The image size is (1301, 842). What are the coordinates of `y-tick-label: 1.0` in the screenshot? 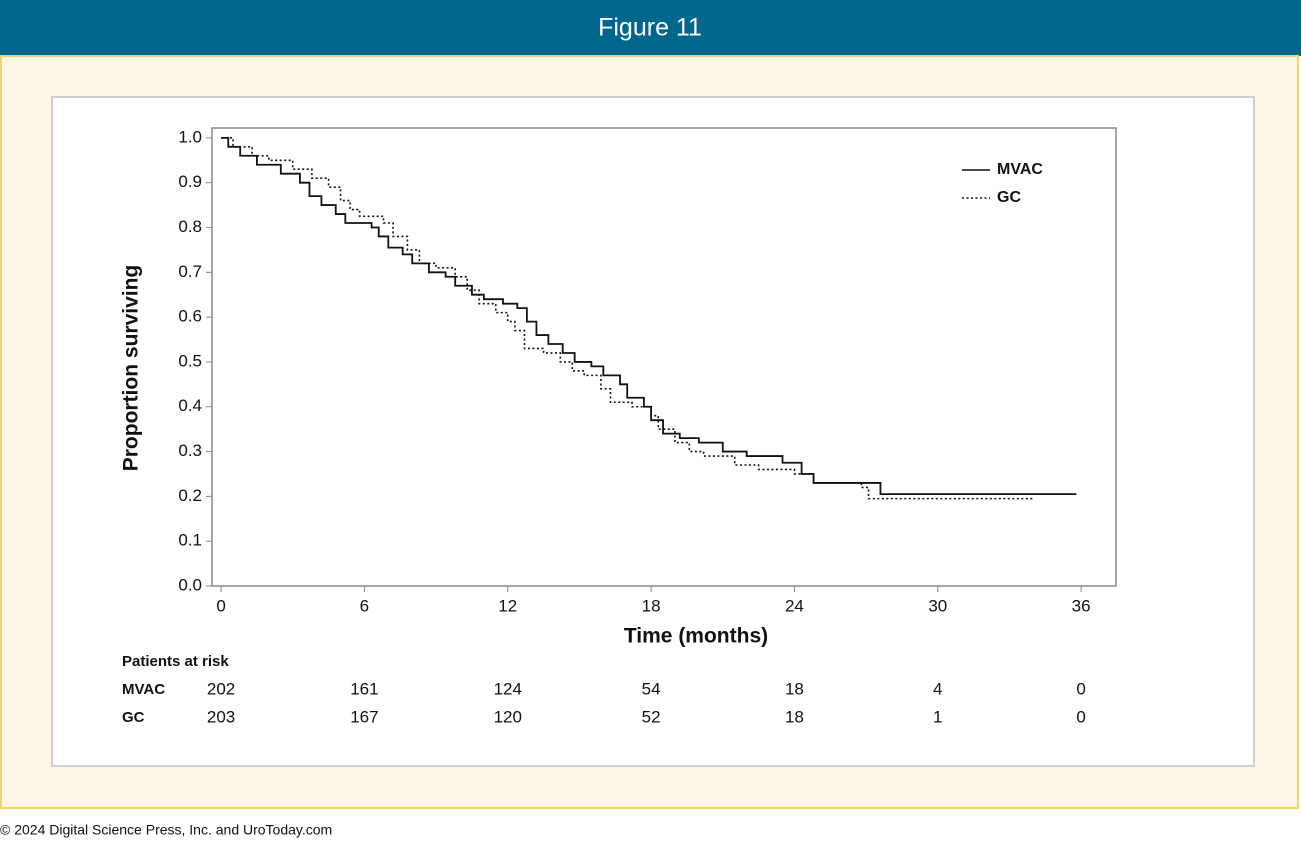 It's located at (190, 136).